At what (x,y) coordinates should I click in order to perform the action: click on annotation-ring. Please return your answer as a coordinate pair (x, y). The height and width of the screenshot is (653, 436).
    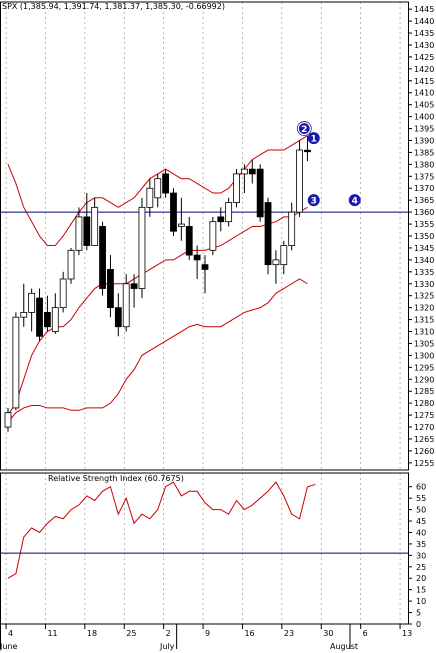
    Looking at the image, I should click on (304, 128).